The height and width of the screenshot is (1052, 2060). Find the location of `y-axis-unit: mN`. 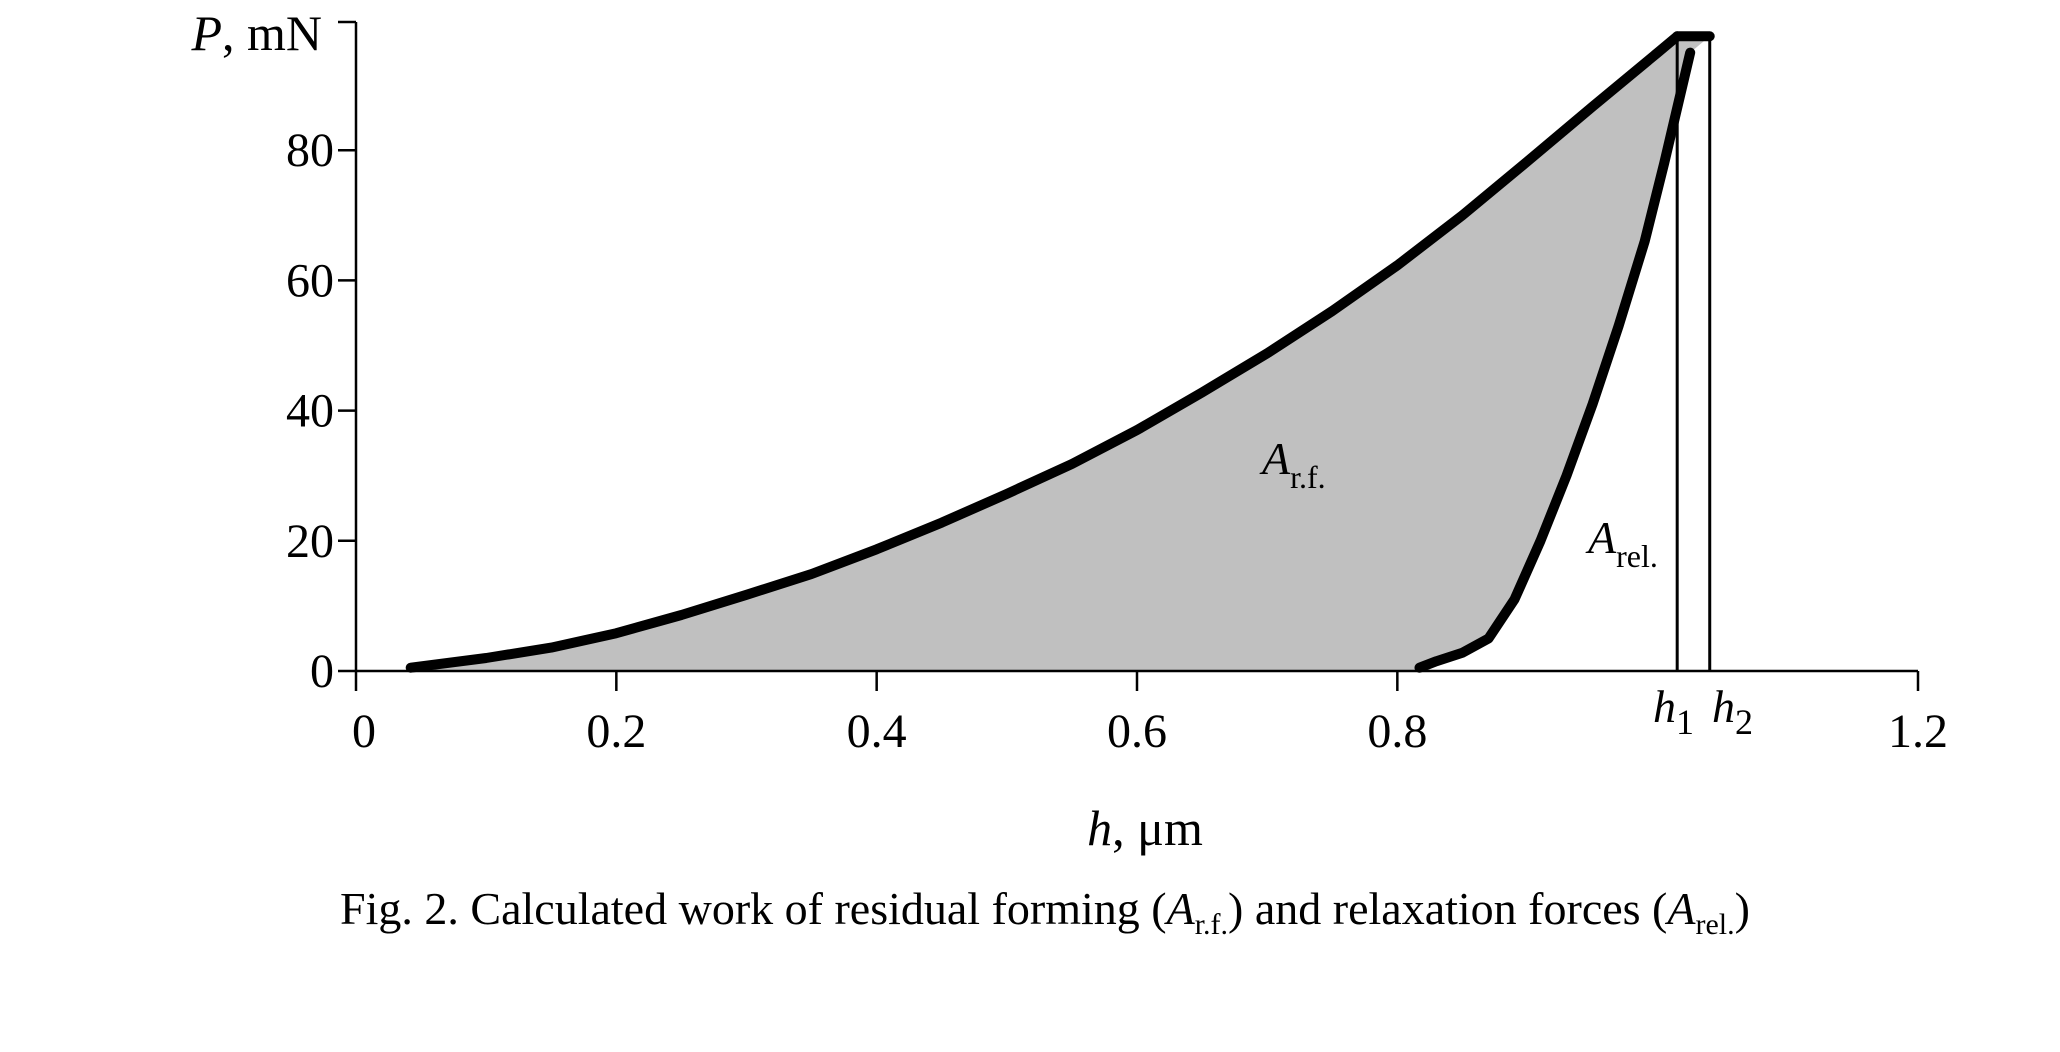

y-axis-unit: mN is located at coordinates (284, 33).